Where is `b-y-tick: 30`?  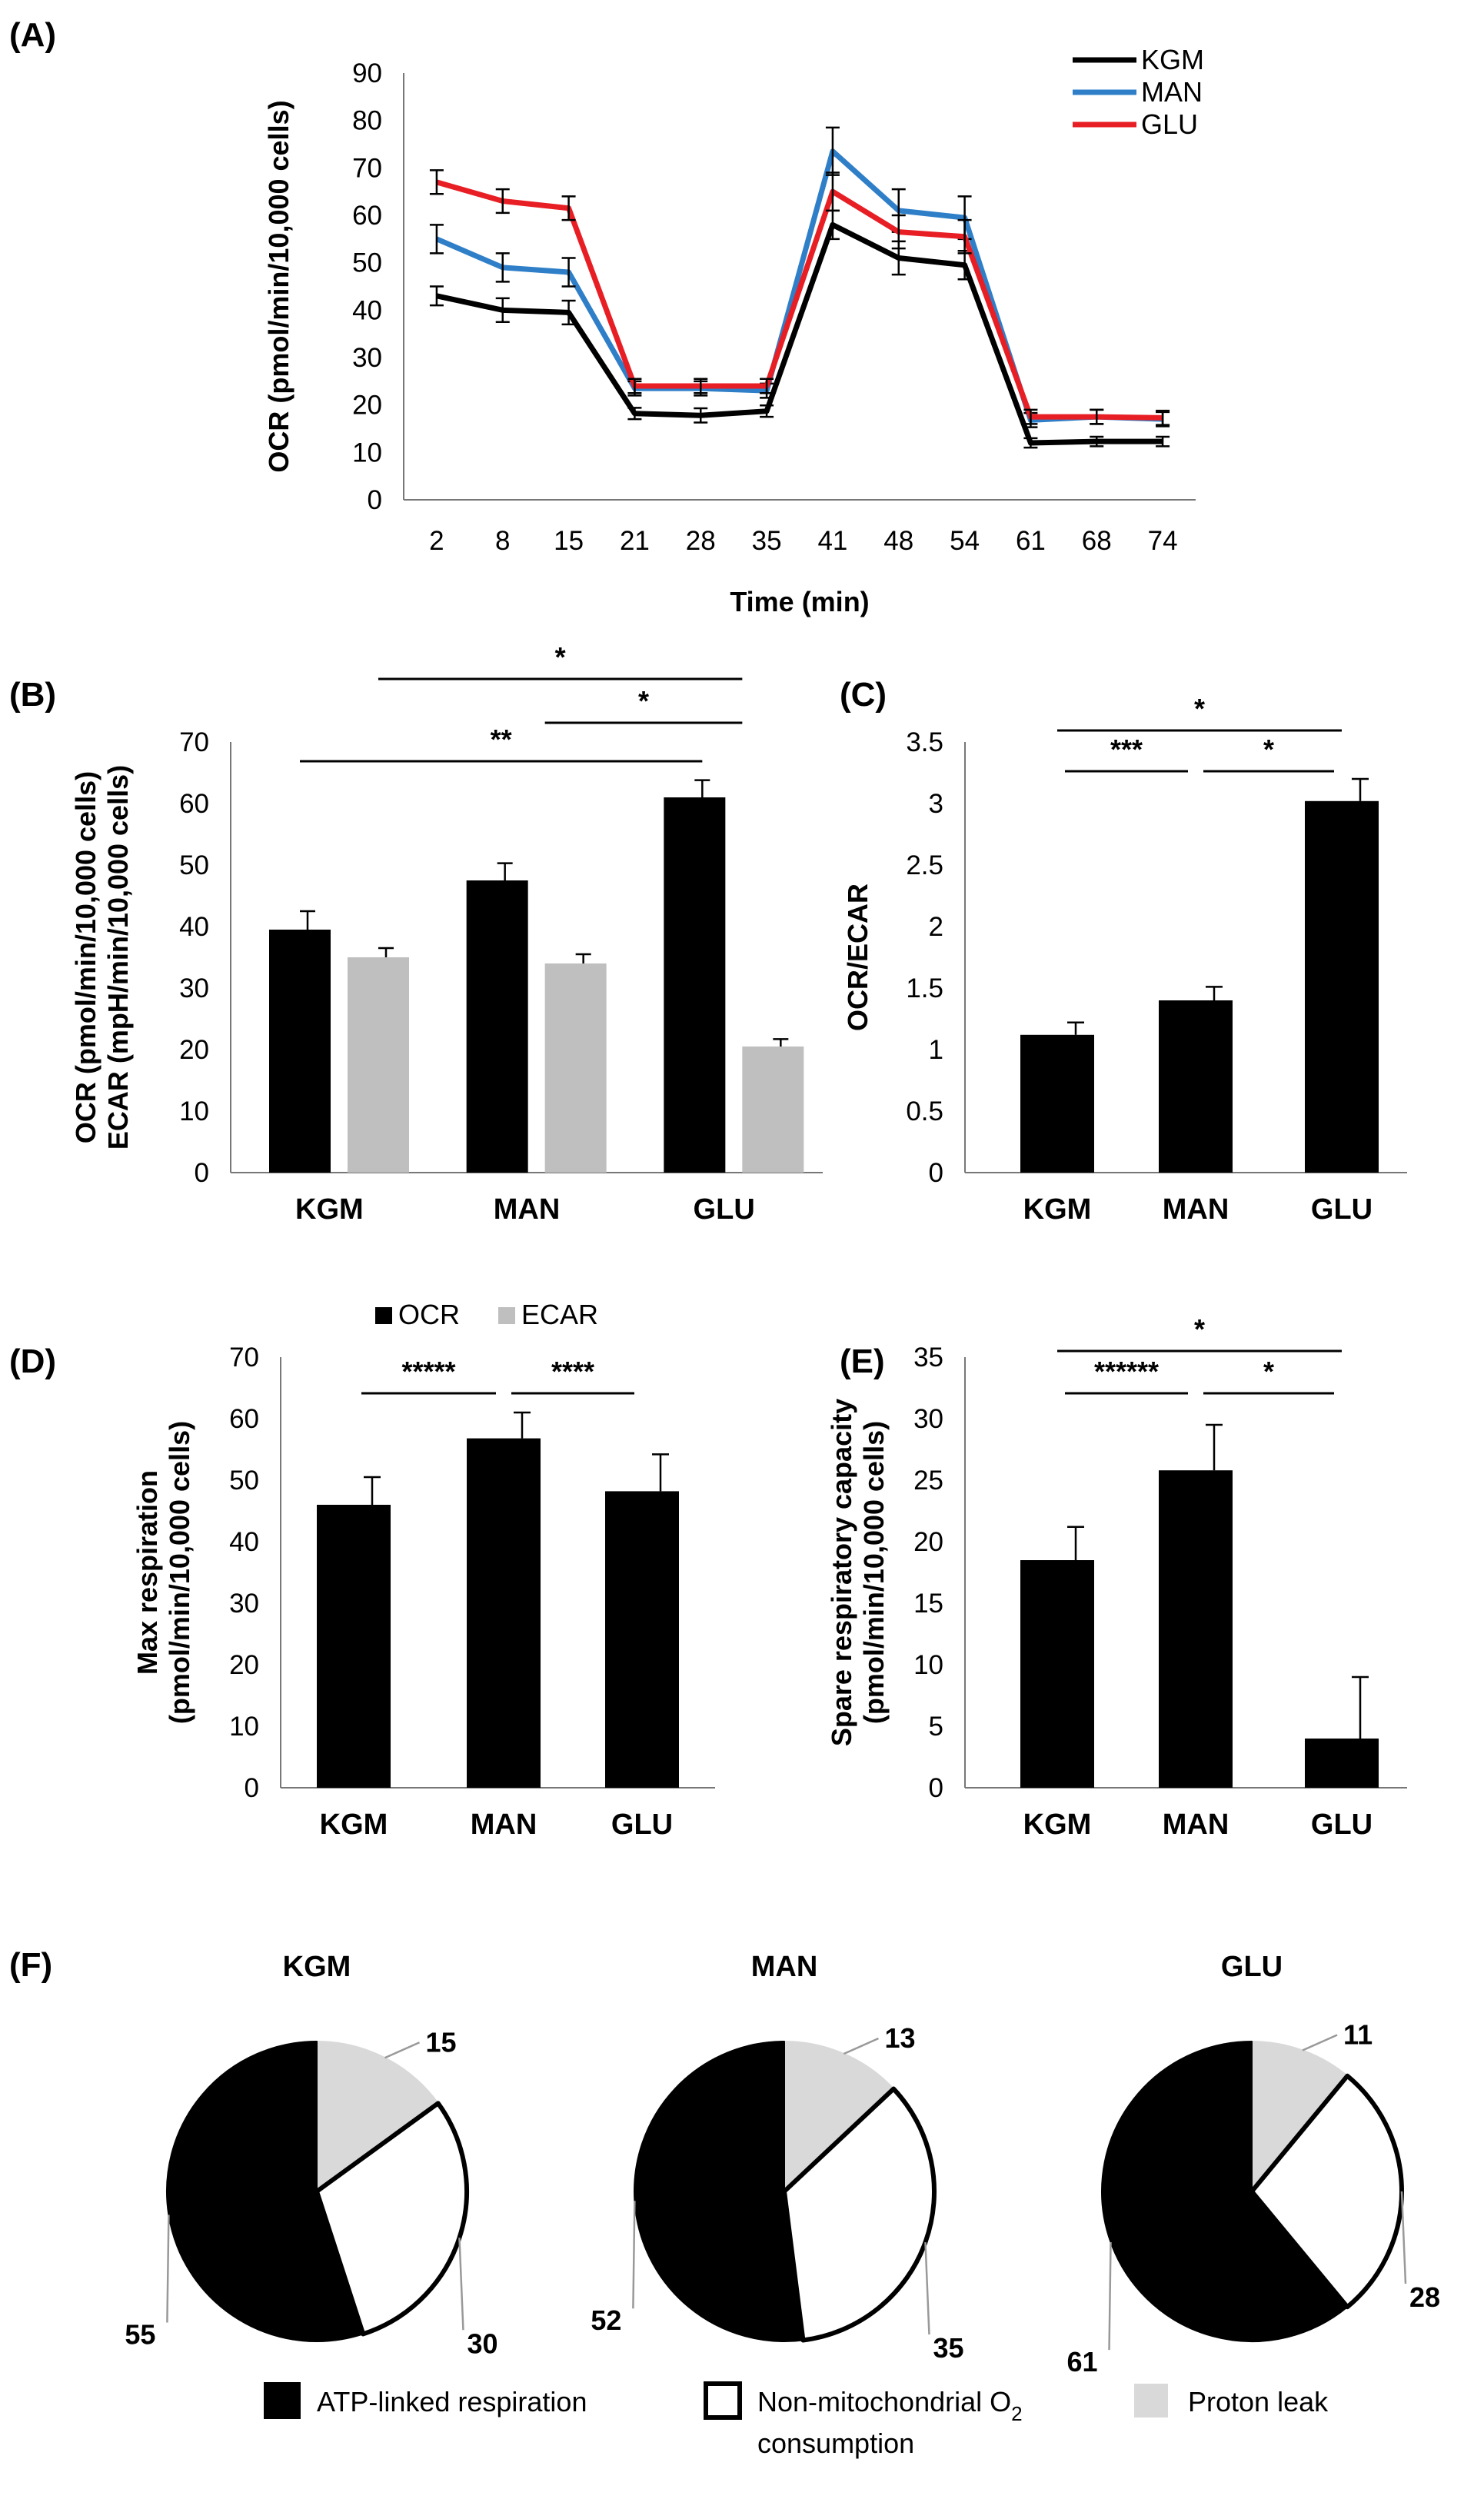 b-y-tick: 30 is located at coordinates (194, 988).